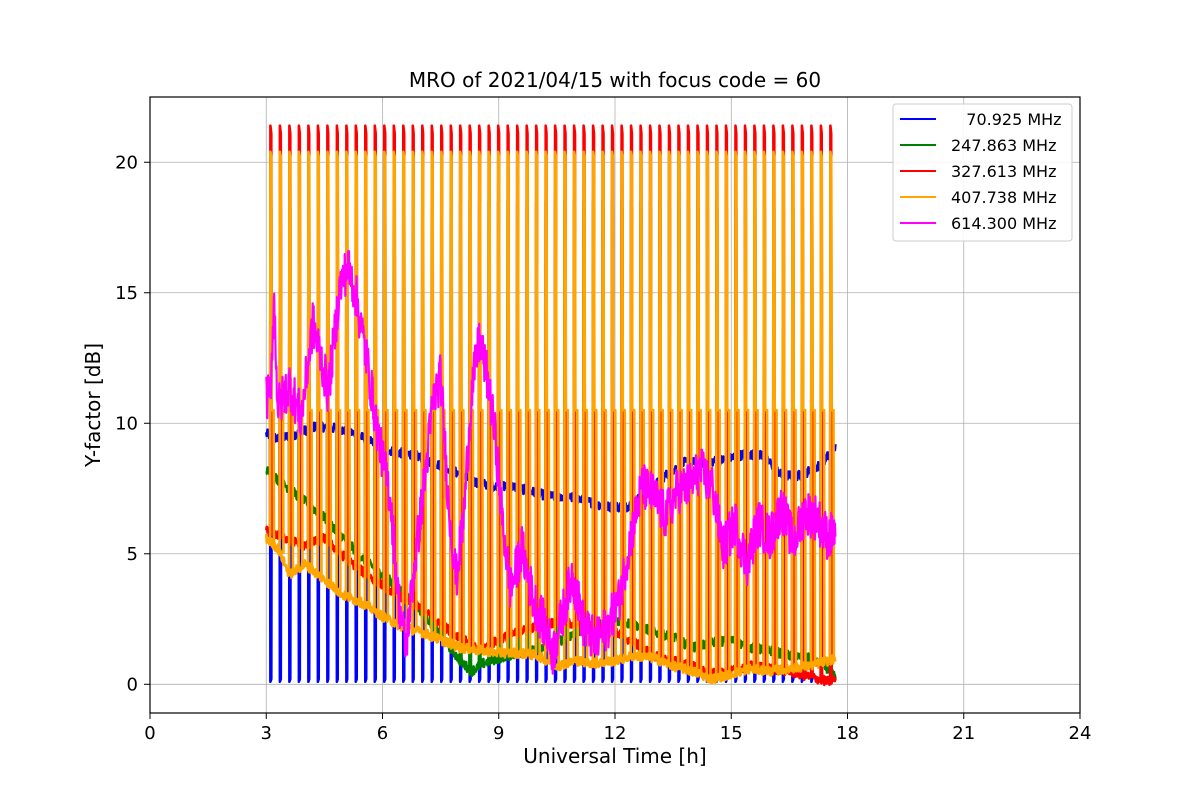 The height and width of the screenshot is (800, 1200). I want to click on x-tick-label: 9, so click(498, 733).